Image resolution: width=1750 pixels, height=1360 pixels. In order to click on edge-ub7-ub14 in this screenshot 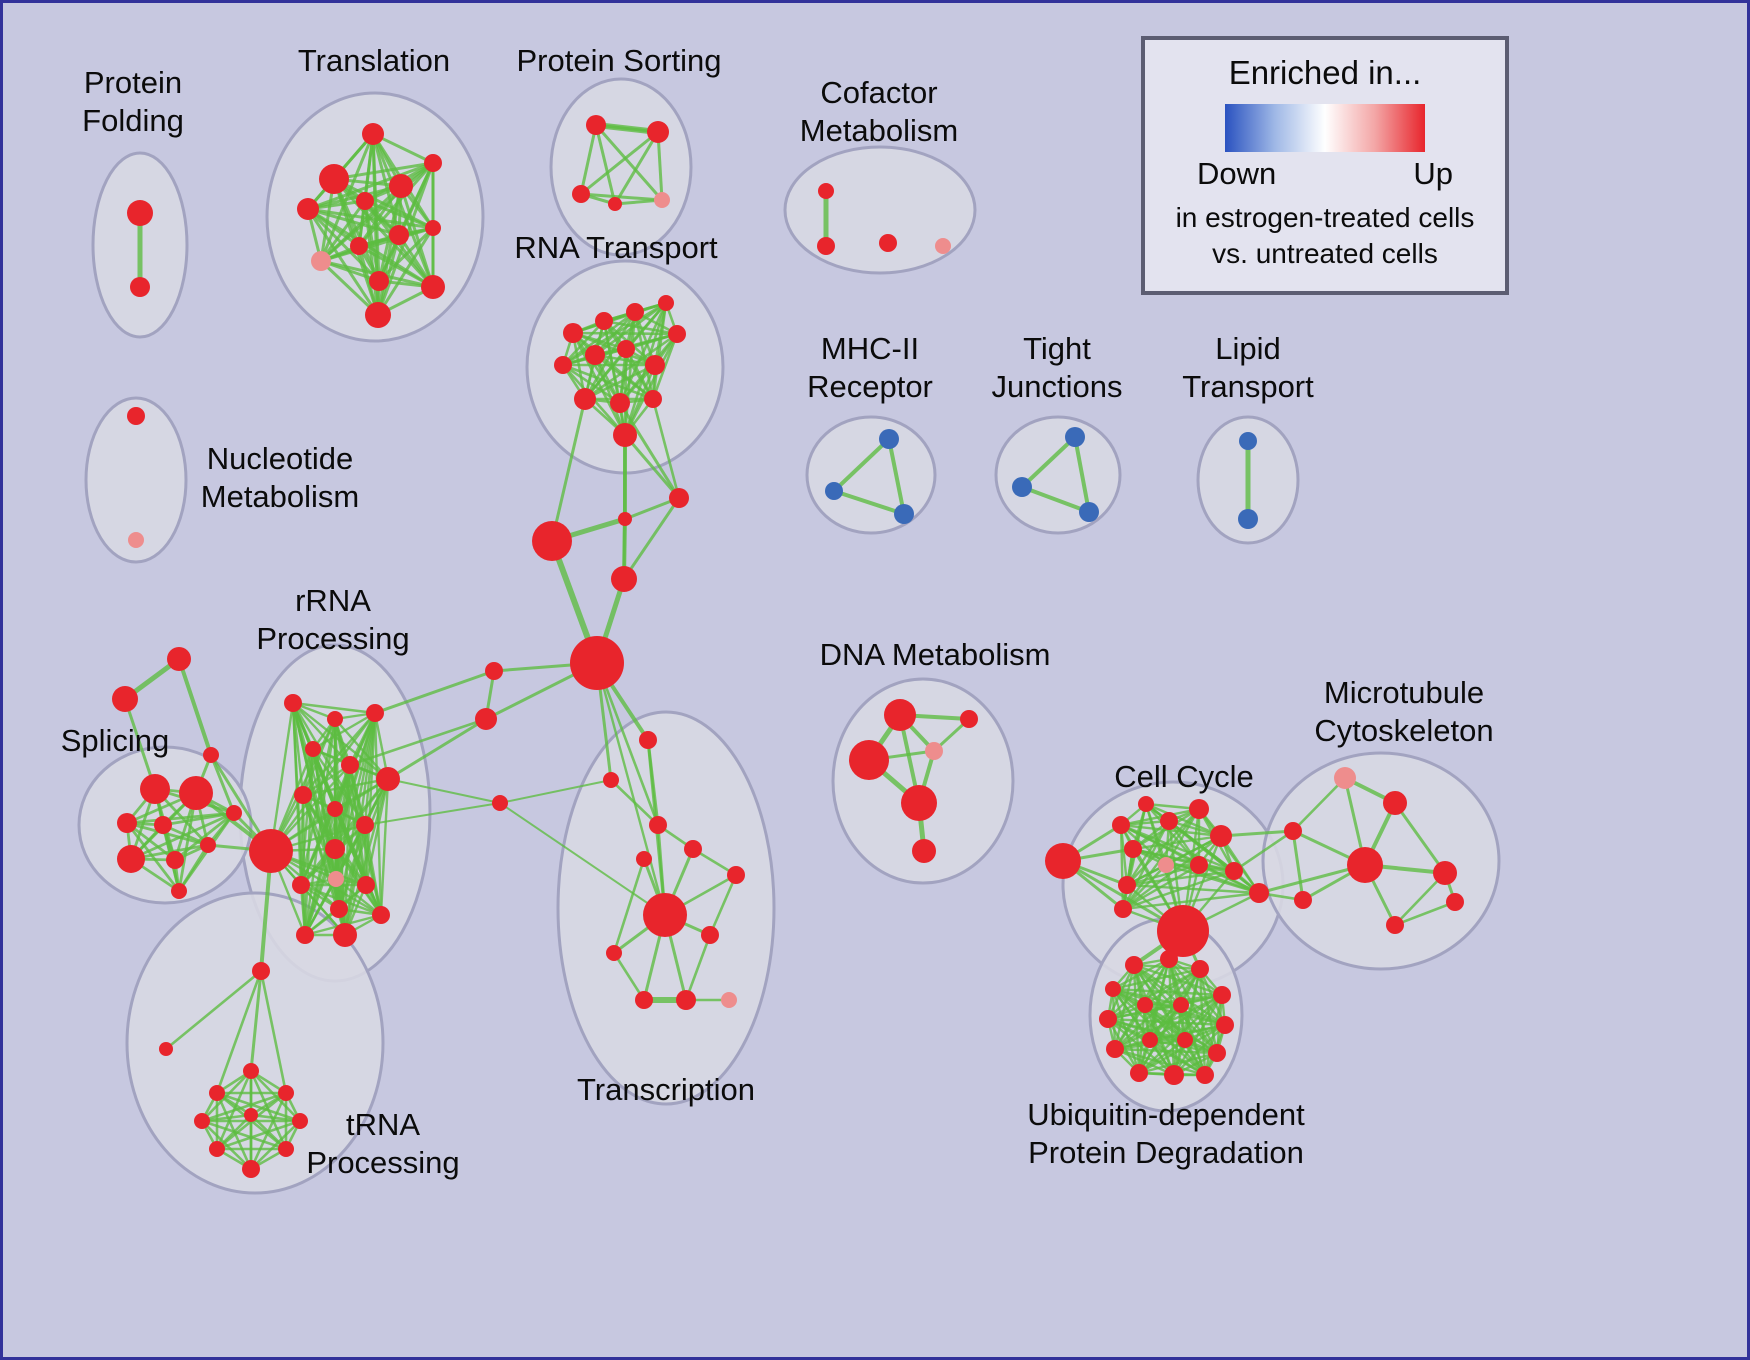, I will do `click(1142, 1039)`.